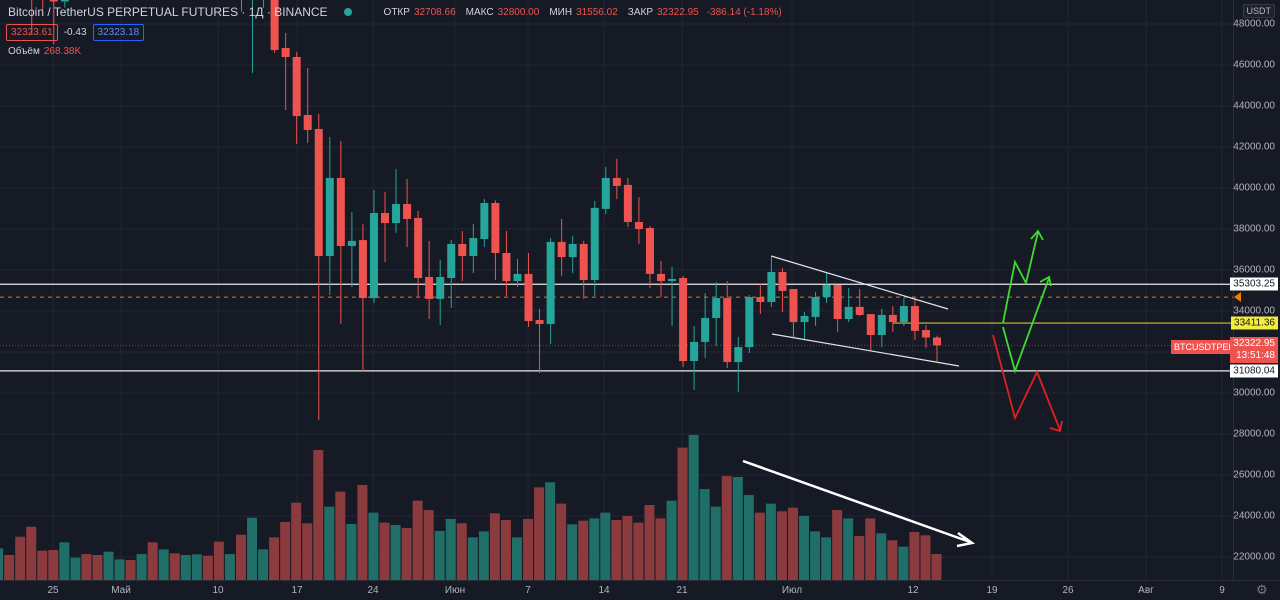 The height and width of the screenshot is (600, 1280). What do you see at coordinates (1237, 297) in the screenshot?
I see `alert-marker-icon` at bounding box center [1237, 297].